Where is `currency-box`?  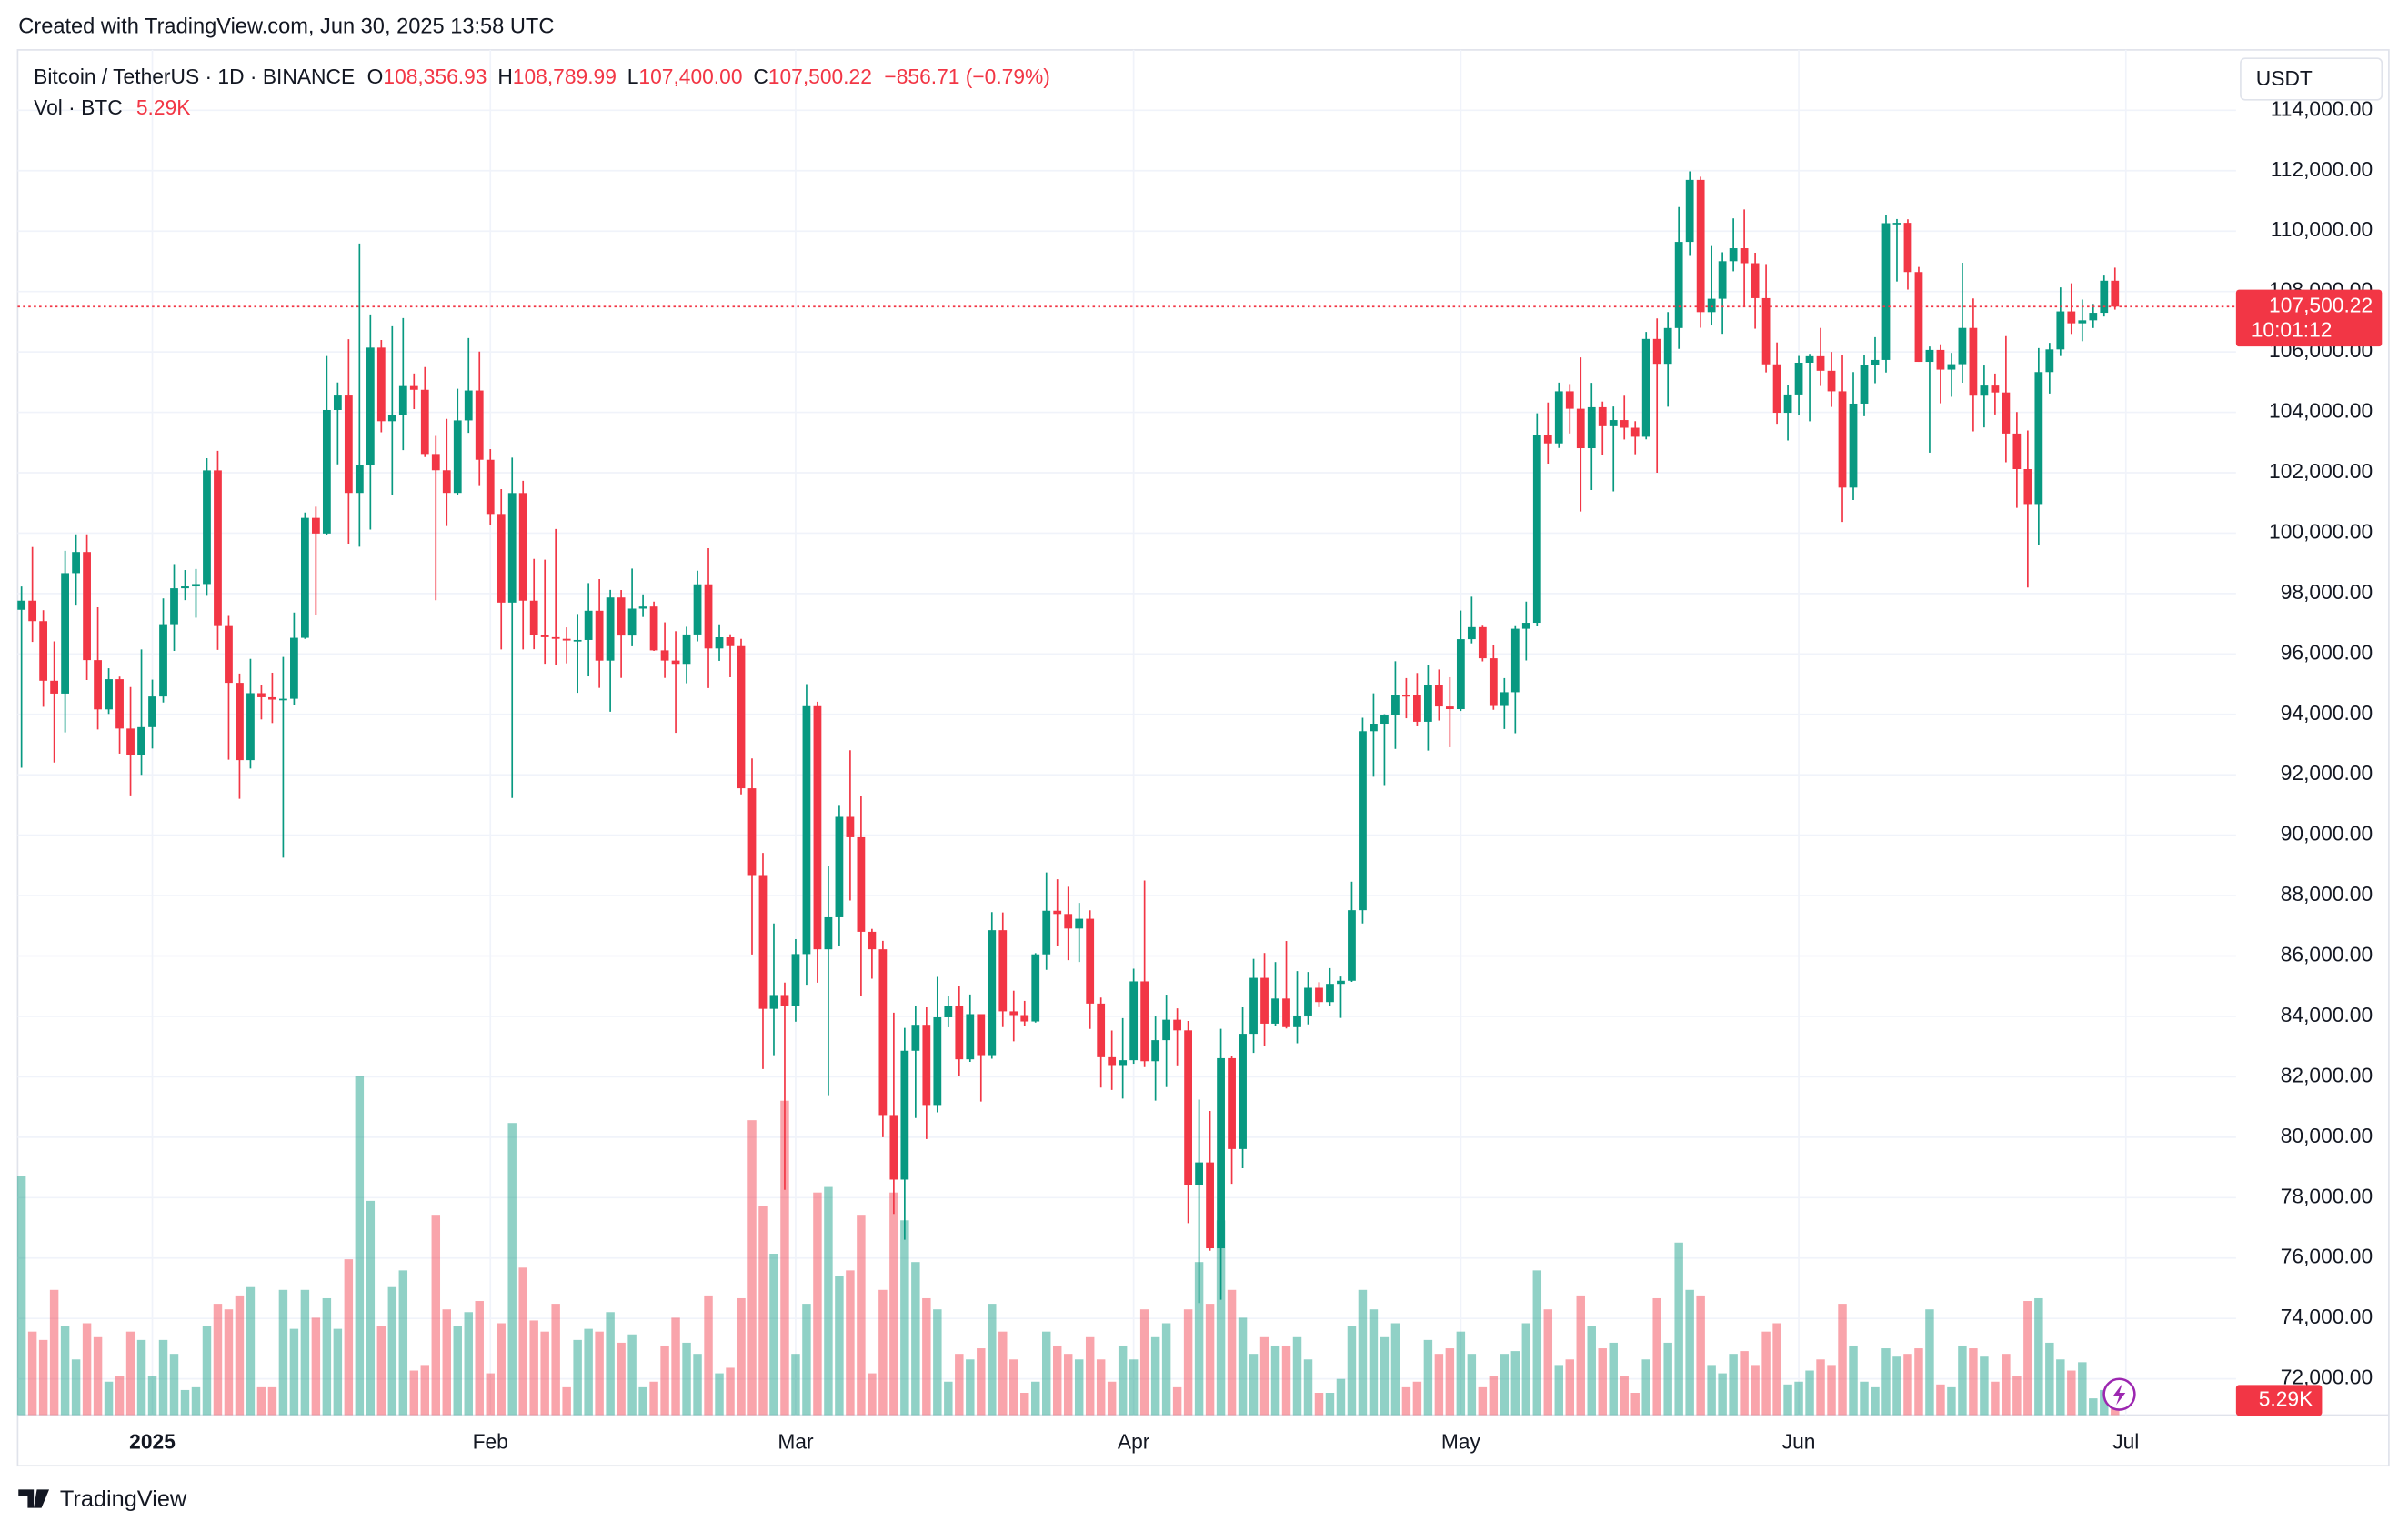 currency-box is located at coordinates (2311, 79).